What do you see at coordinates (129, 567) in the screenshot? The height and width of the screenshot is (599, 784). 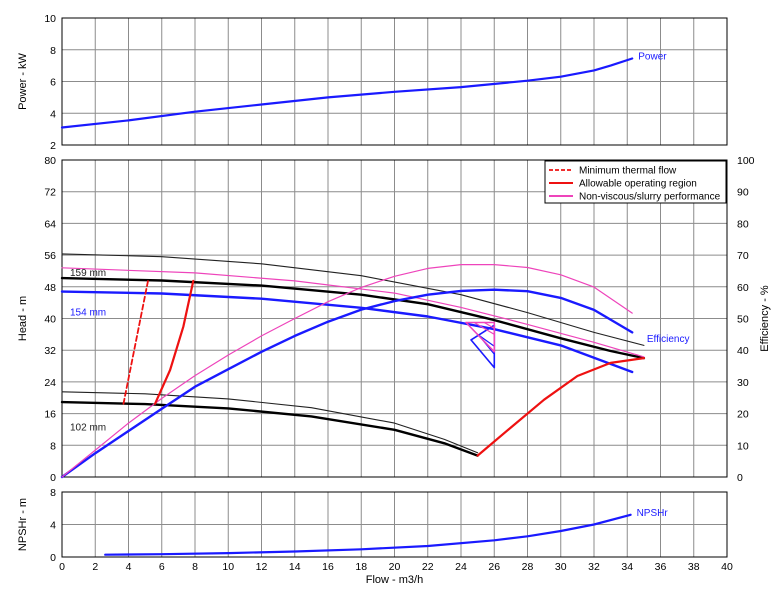 I see `x-tick-label: 4` at bounding box center [129, 567].